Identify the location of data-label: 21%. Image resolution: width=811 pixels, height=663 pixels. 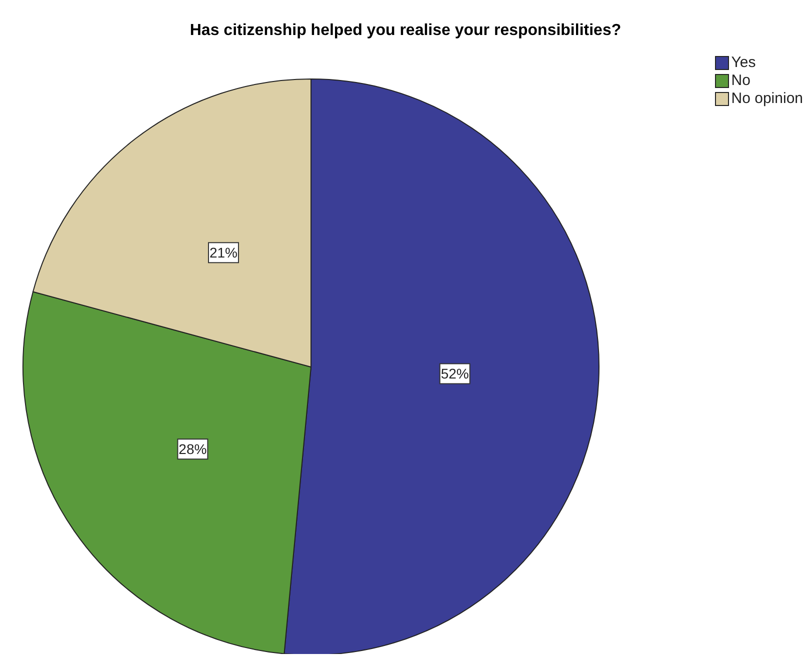
(223, 252).